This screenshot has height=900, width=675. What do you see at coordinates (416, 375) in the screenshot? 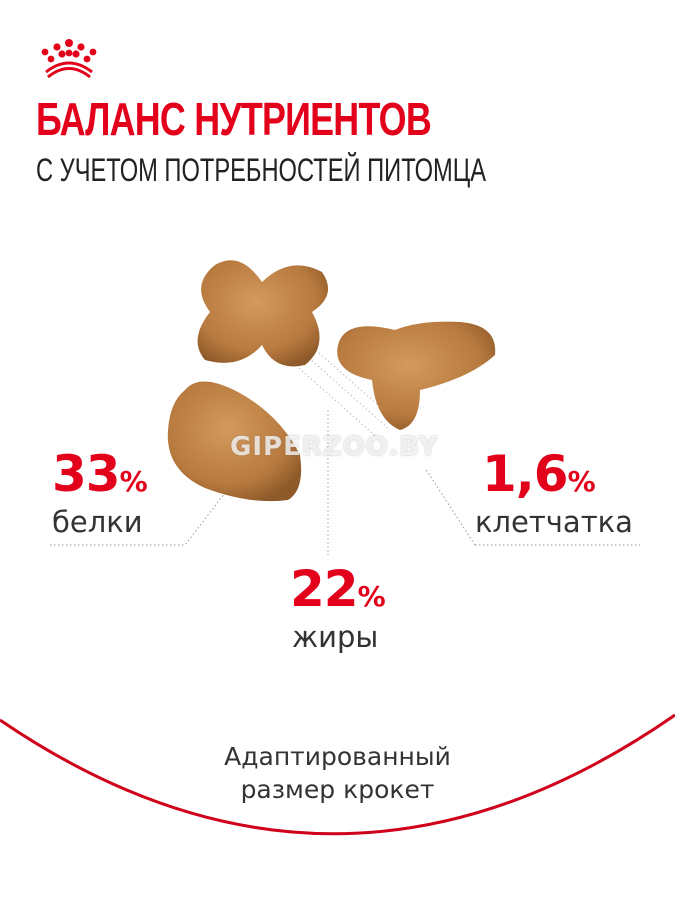
I see `kibble-tri` at bounding box center [416, 375].